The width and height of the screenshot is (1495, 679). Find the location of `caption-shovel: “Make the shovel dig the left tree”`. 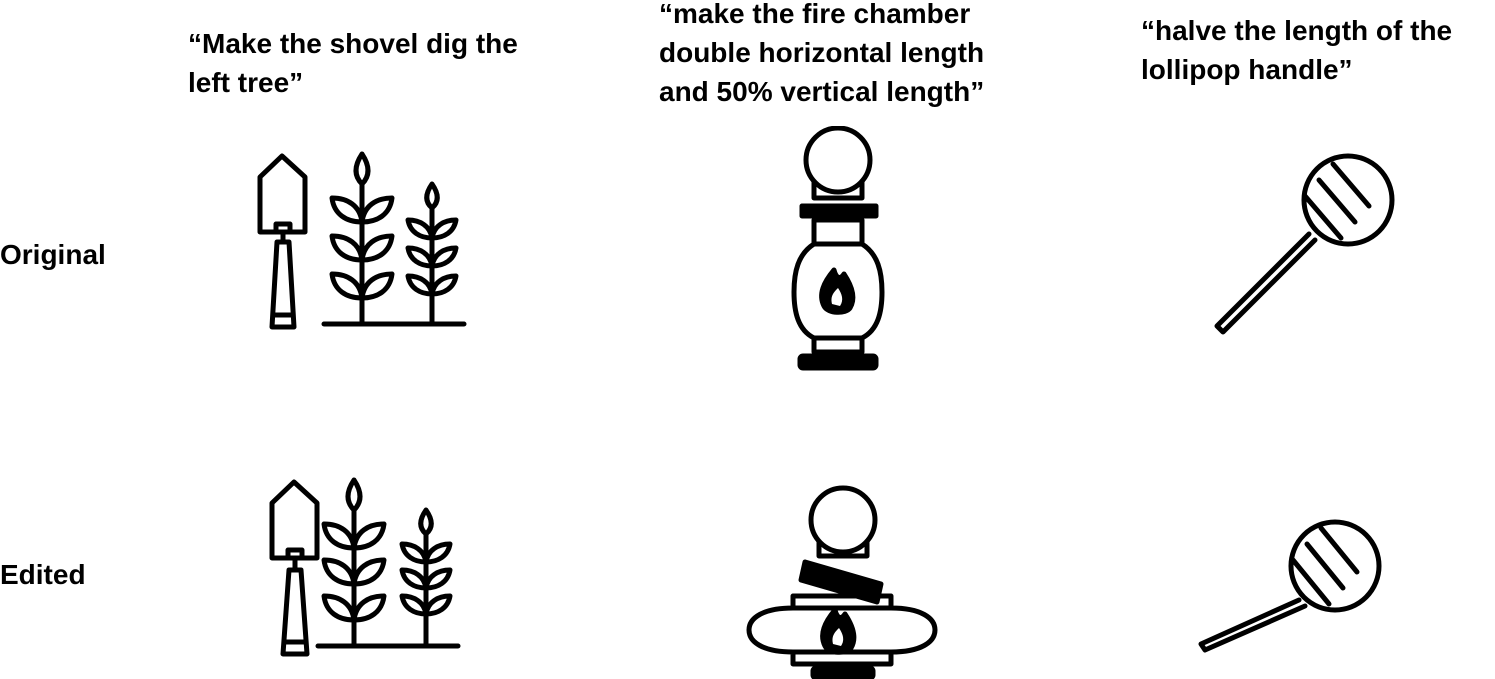

caption-shovel: “Make the shovel dig the left tree” is located at coordinates (353, 63).